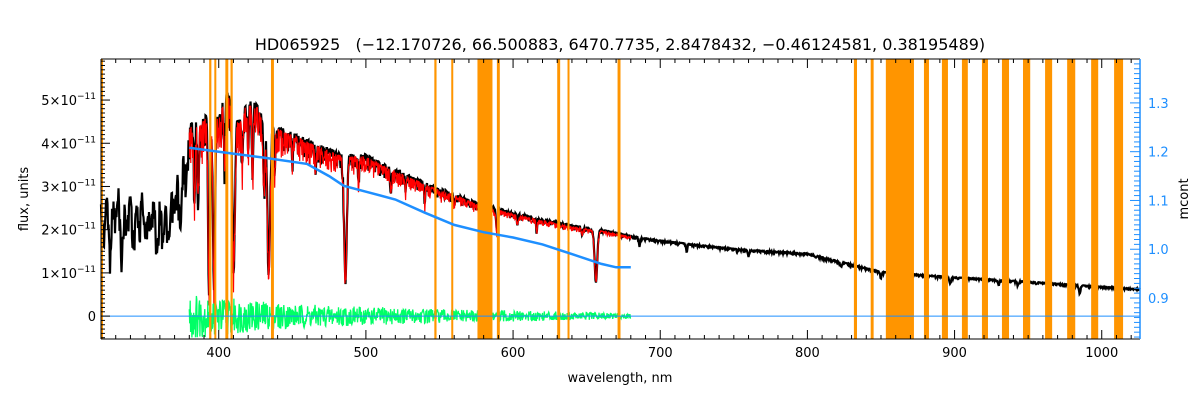 This screenshot has width=1200, height=400. I want to click on y2-tick-label: 1.0, so click(1158, 250).